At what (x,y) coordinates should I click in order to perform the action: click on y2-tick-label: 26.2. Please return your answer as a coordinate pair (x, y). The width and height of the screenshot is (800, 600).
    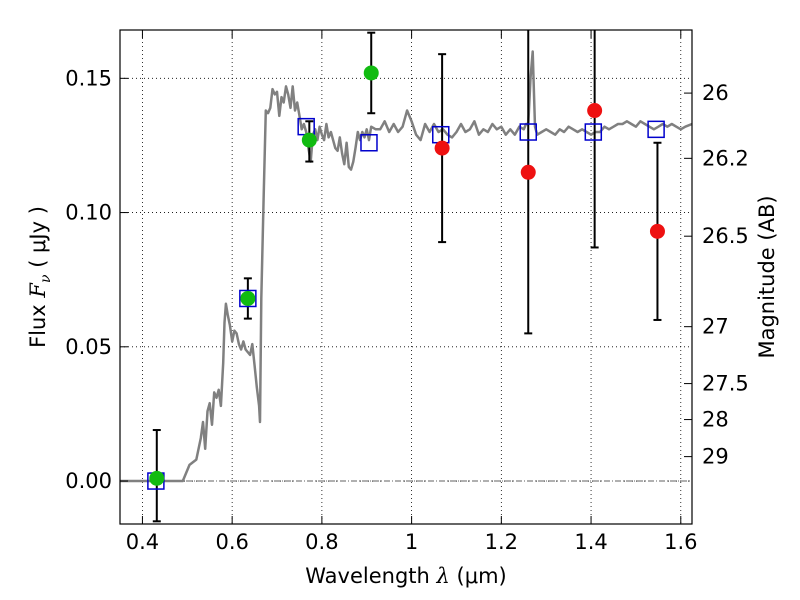
    Looking at the image, I should click on (725, 158).